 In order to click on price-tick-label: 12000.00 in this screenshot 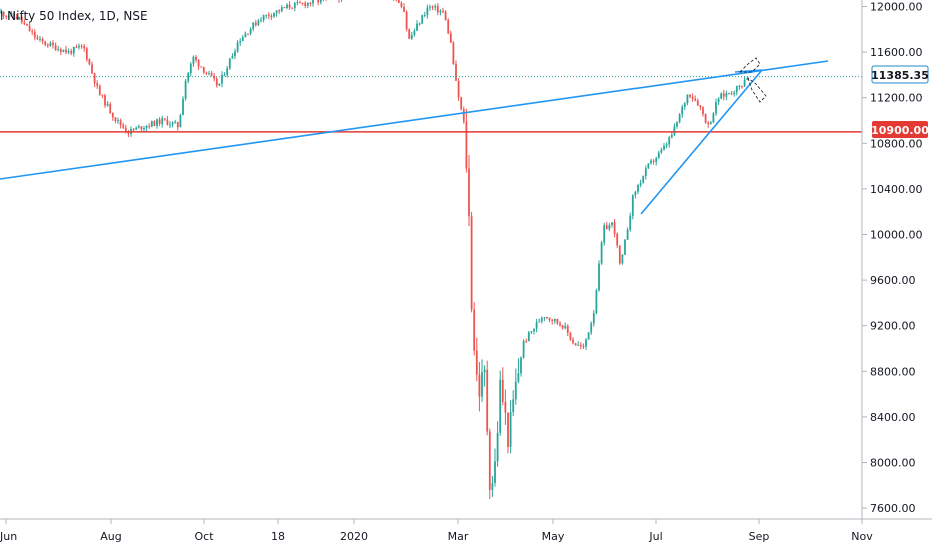, I will do `click(896, 7)`.